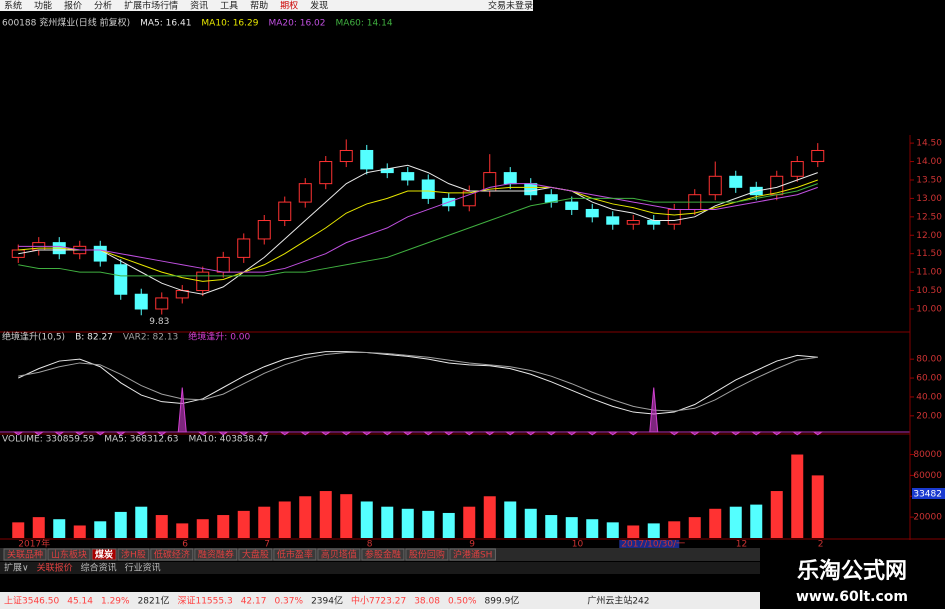 This screenshot has height=609, width=945. I want to click on sub-tab-bar, so click(472, 568).